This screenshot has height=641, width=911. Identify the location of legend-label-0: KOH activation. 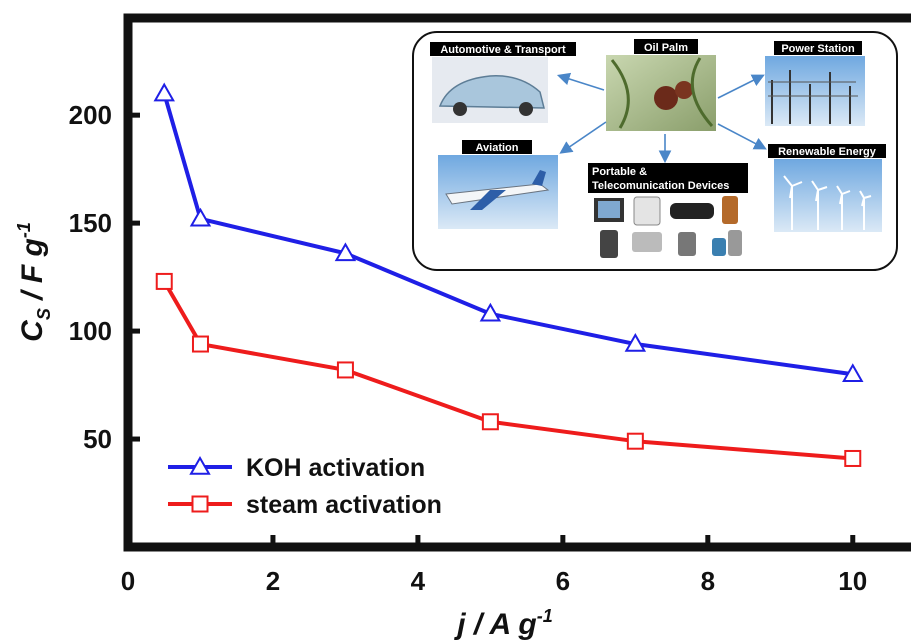
(335, 468).